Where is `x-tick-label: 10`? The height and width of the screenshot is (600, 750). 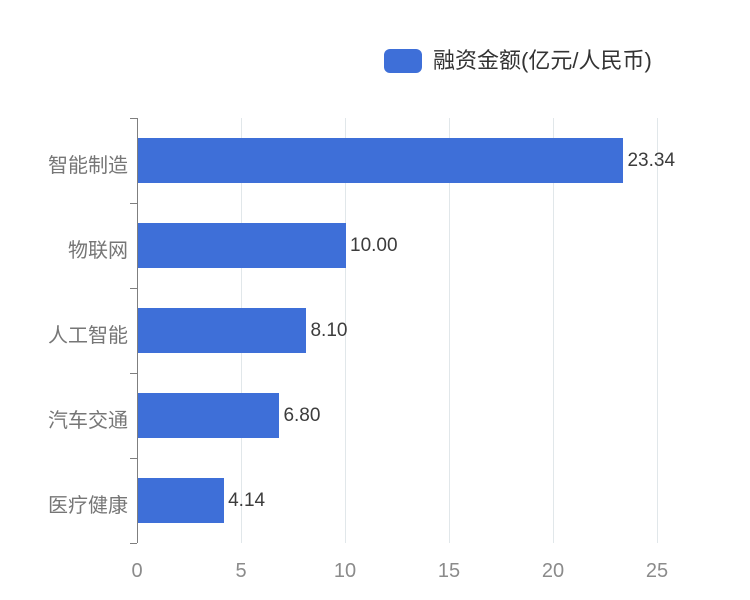
x-tick-label: 10 is located at coordinates (345, 571).